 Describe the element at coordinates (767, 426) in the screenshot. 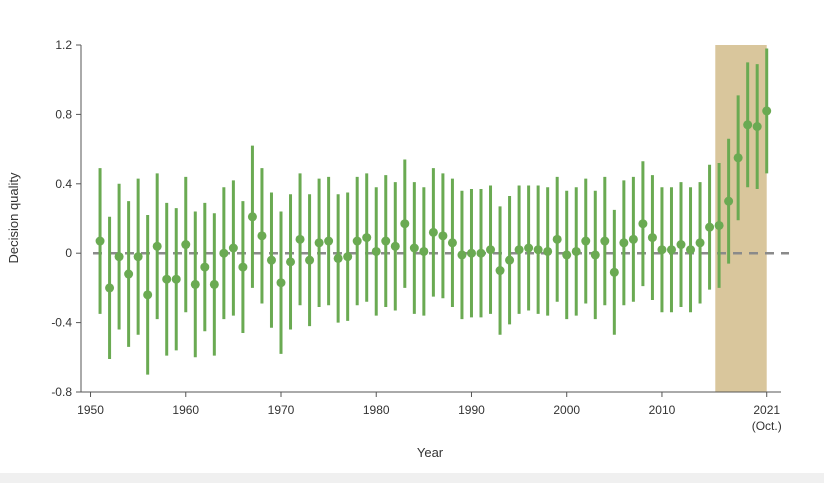

I see `x-tick-note: (Oct.)` at that location.